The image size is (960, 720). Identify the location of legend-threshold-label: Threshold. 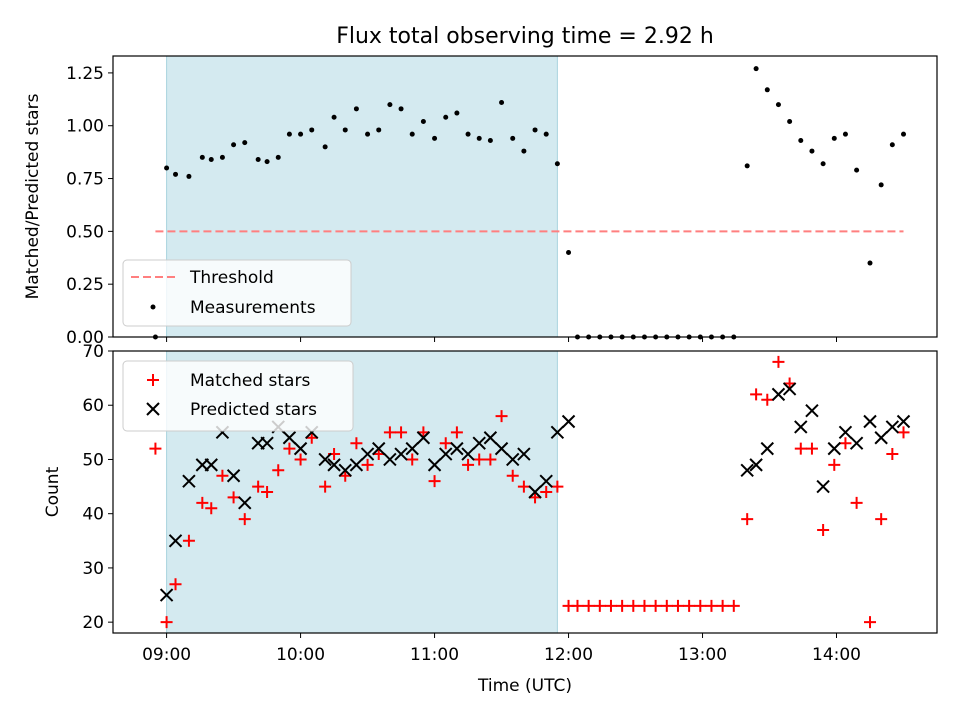
(231, 278).